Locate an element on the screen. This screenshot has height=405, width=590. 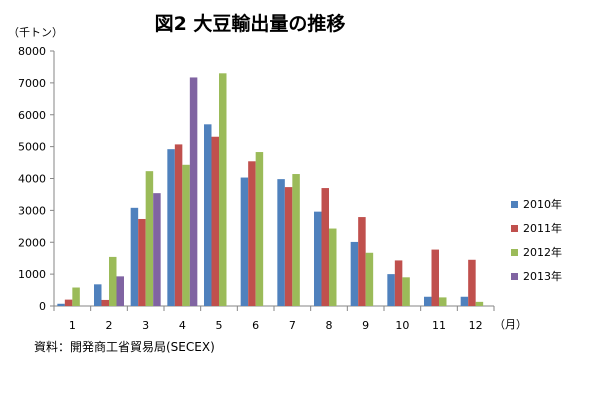
x-tick-label: 1 is located at coordinates (72, 325).